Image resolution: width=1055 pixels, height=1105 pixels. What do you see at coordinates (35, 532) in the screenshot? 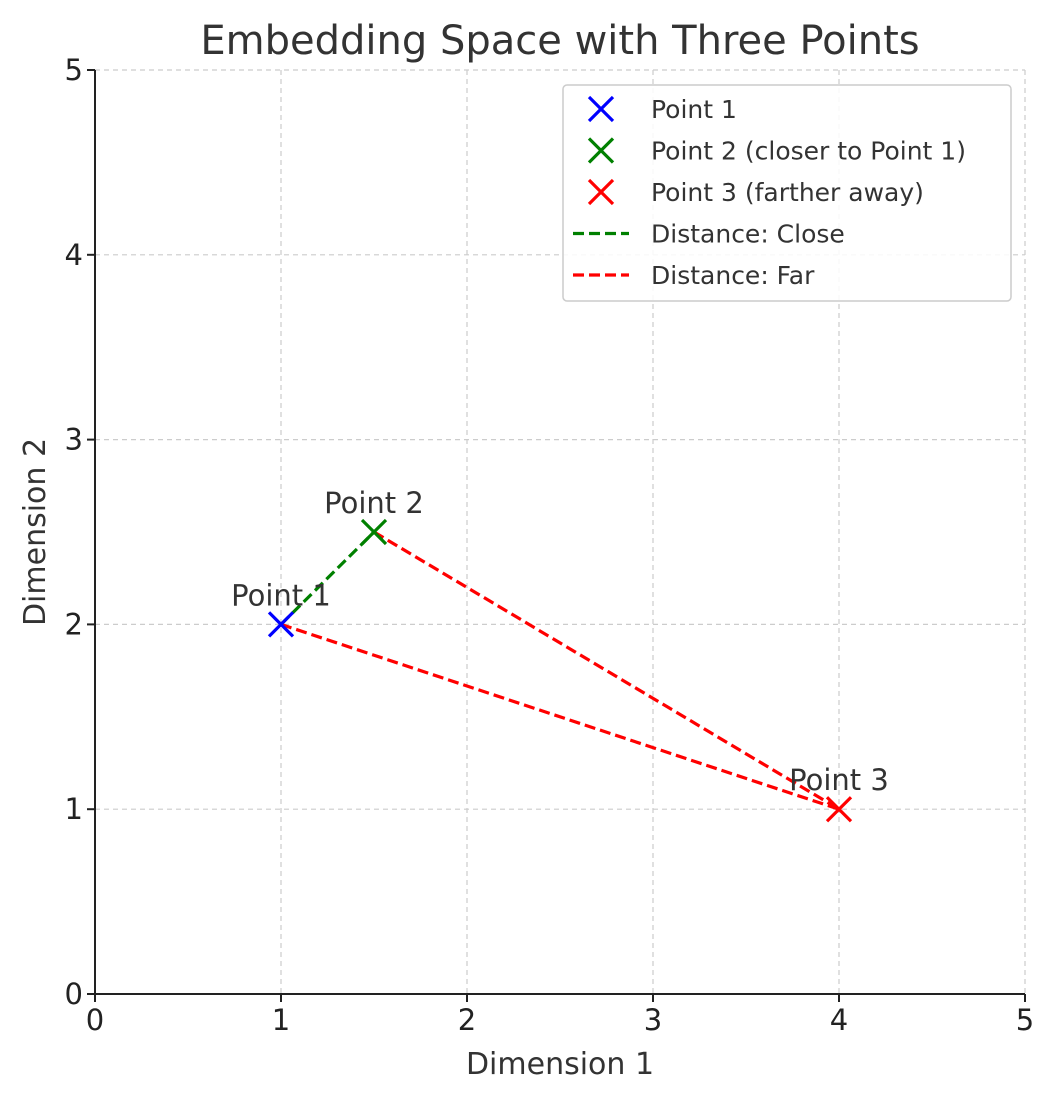
I see `y-axis-label: Dimension 2` at bounding box center [35, 532].